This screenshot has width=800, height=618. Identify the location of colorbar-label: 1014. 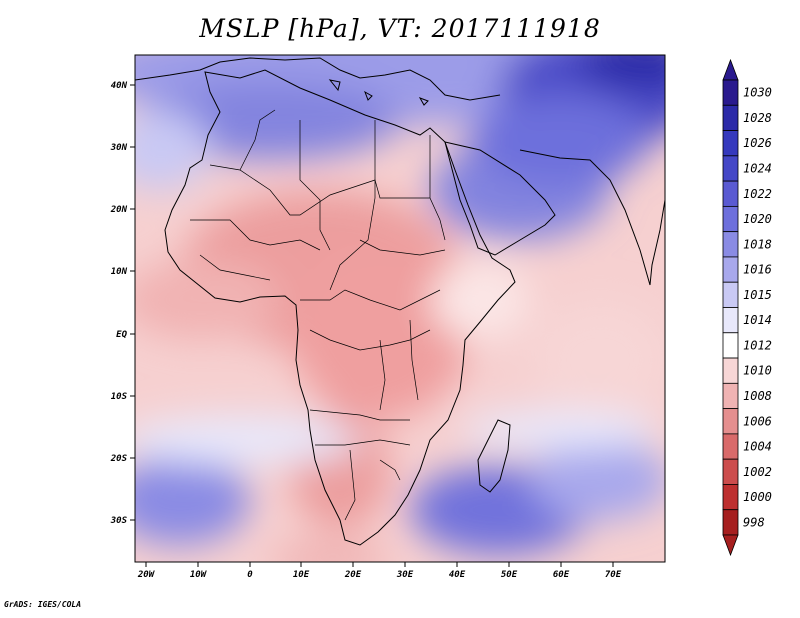
(757, 320).